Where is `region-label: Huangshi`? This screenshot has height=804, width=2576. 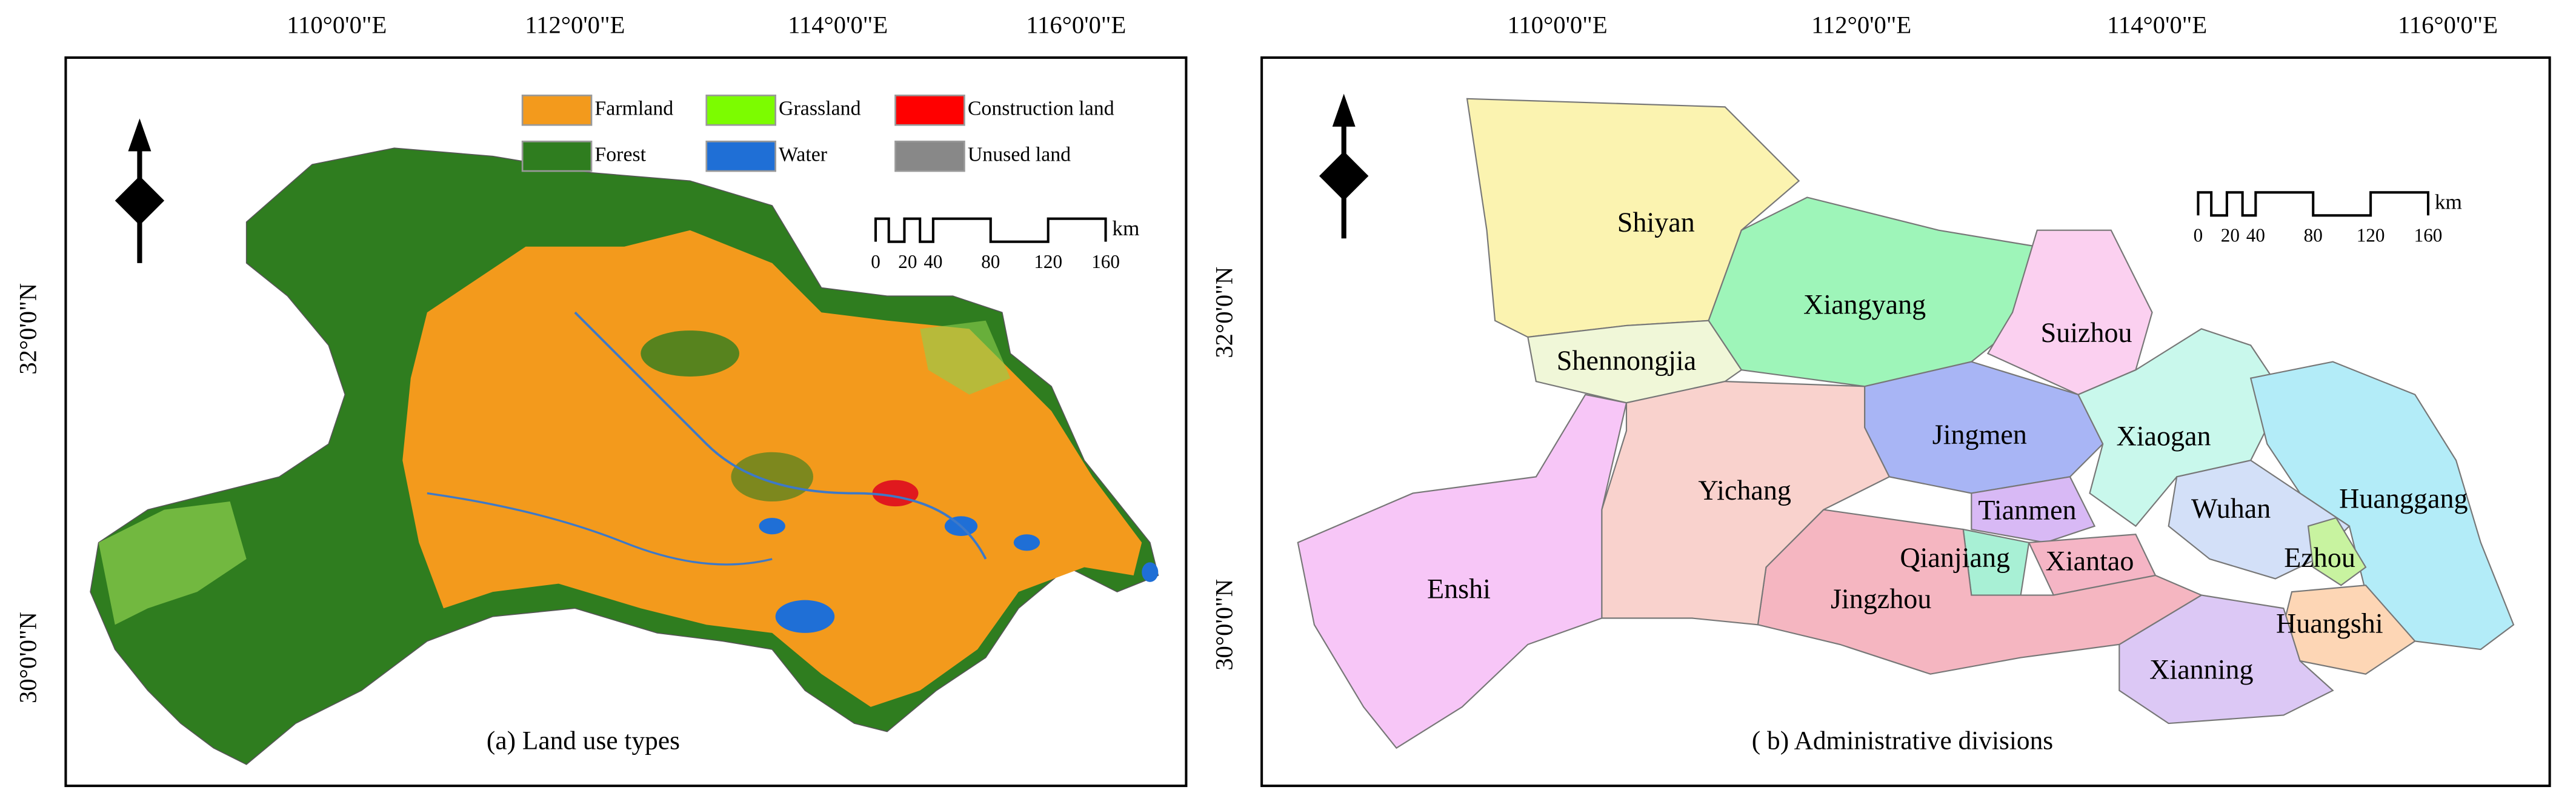 region-label: Huangshi is located at coordinates (2329, 623).